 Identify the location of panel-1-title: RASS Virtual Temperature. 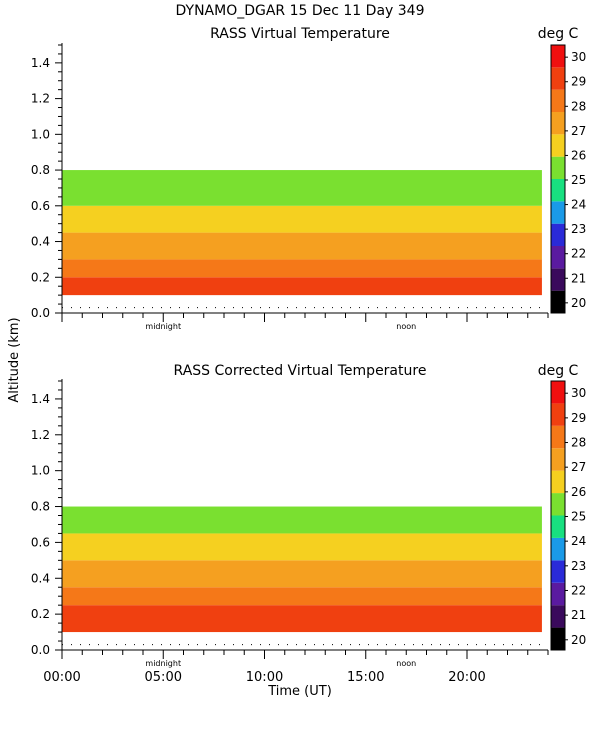
(300, 34).